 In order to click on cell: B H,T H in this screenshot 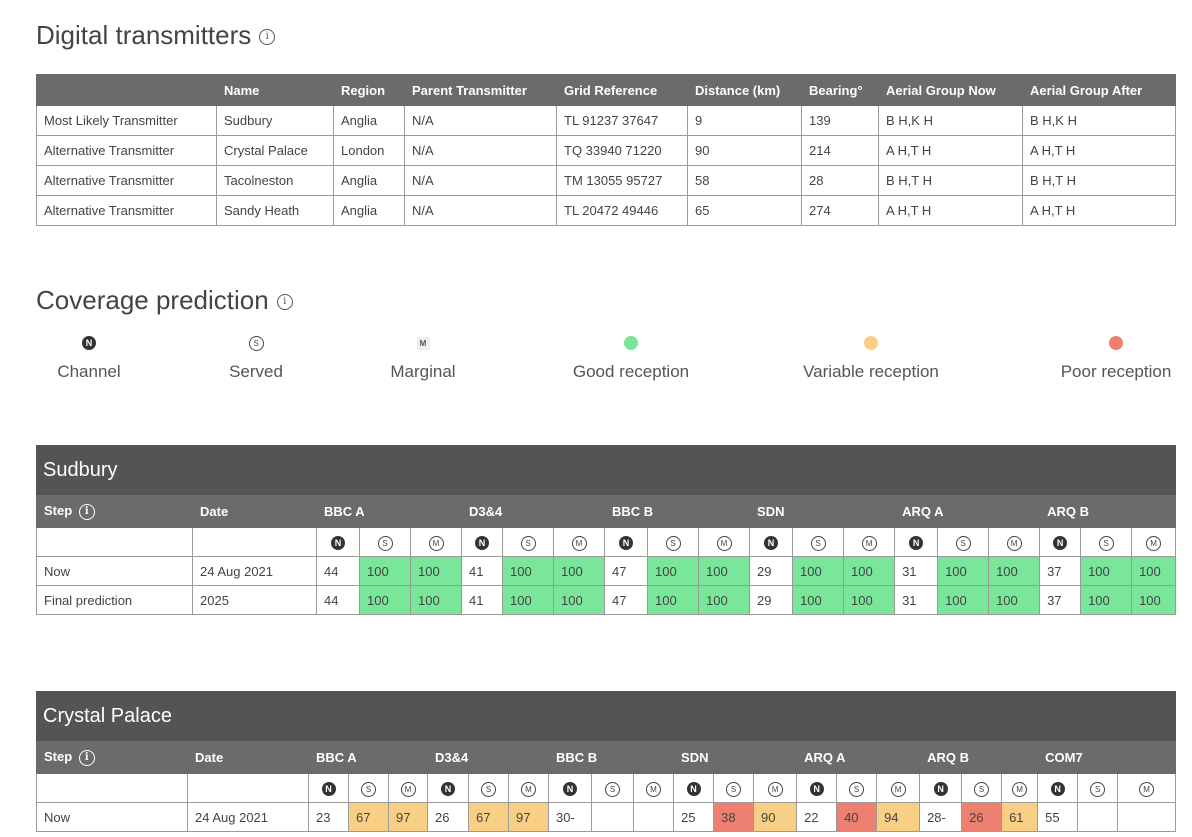, I will do `click(1099, 180)`.